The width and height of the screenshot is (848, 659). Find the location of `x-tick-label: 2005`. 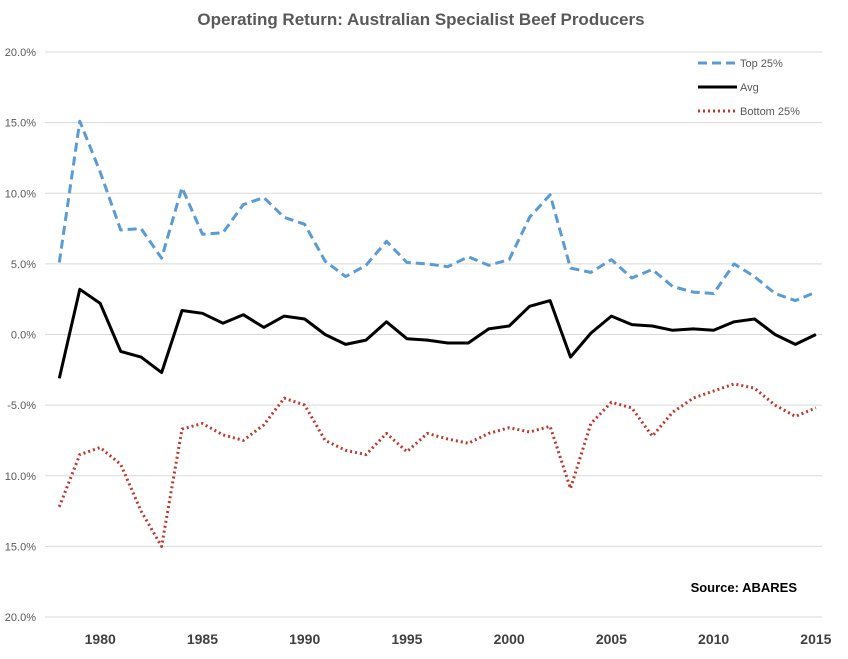

x-tick-label: 2005 is located at coordinates (611, 639).